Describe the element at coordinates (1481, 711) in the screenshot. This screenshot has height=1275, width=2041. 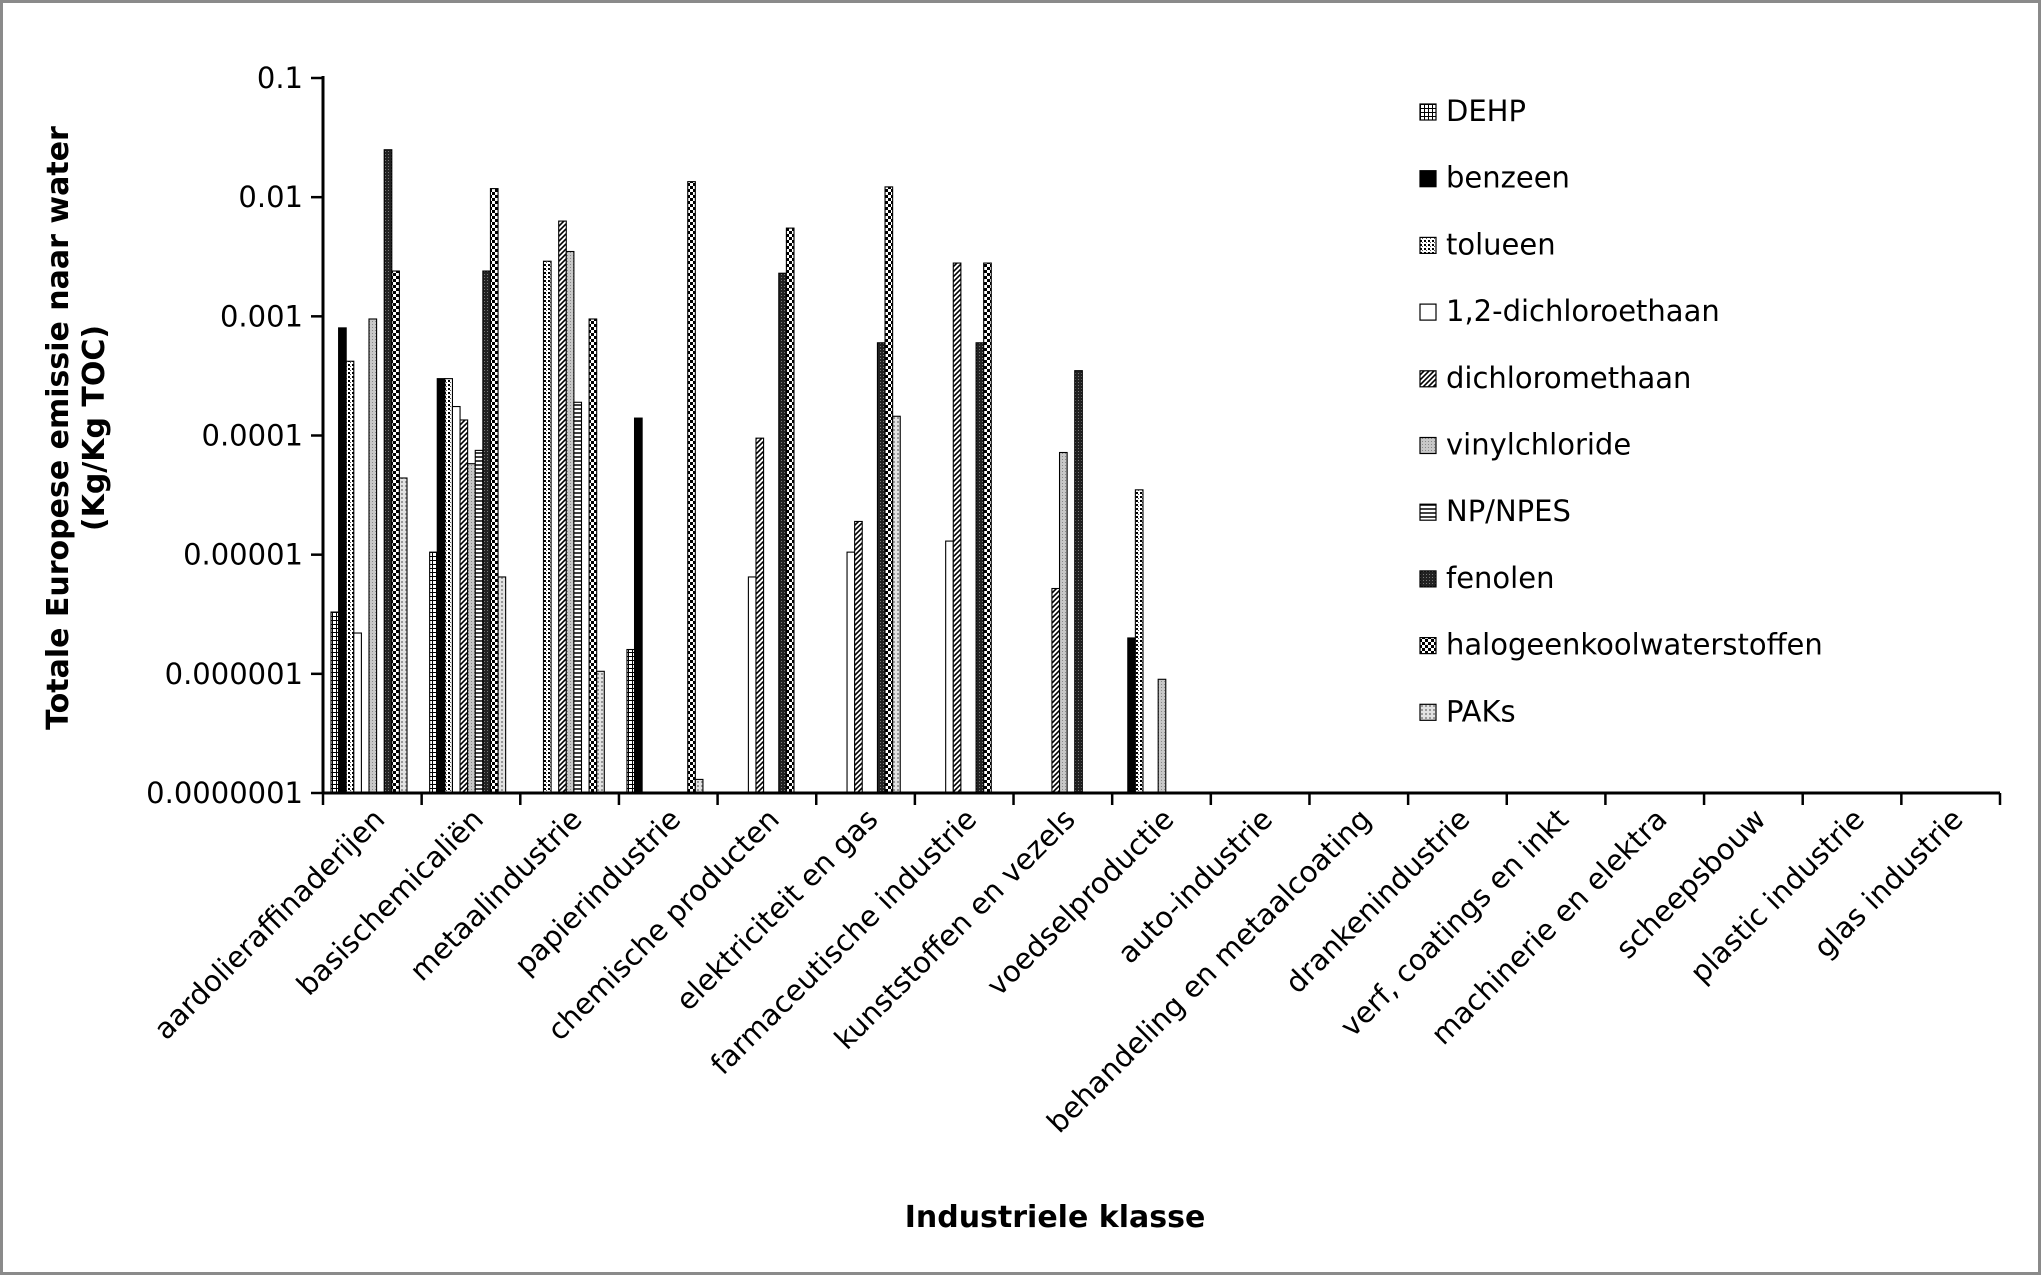
I see `legend-label: PAKs` at that location.